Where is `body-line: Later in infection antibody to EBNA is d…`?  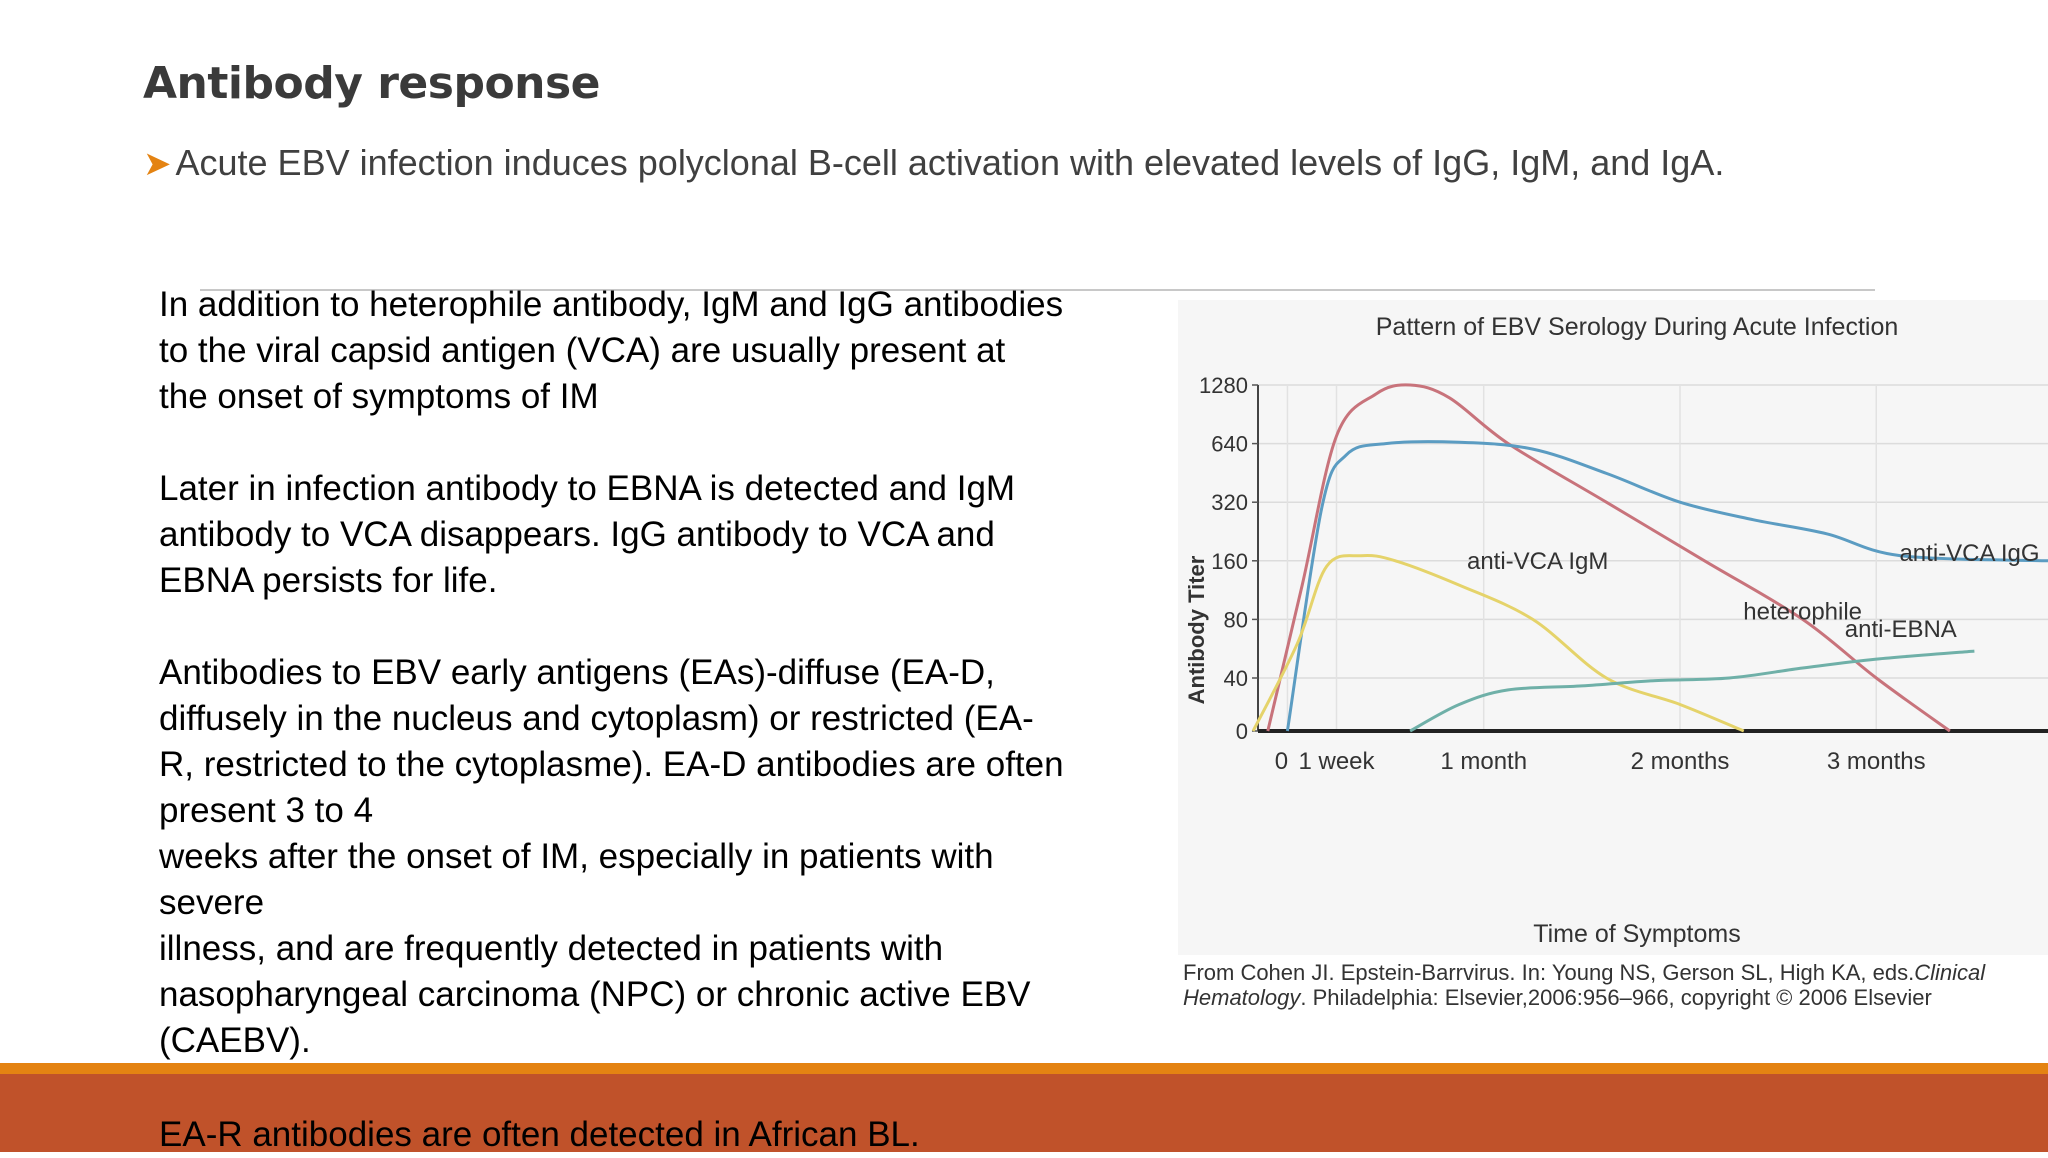
body-line: Later in infection antibody to EBNA is d… is located at coordinates (587, 488).